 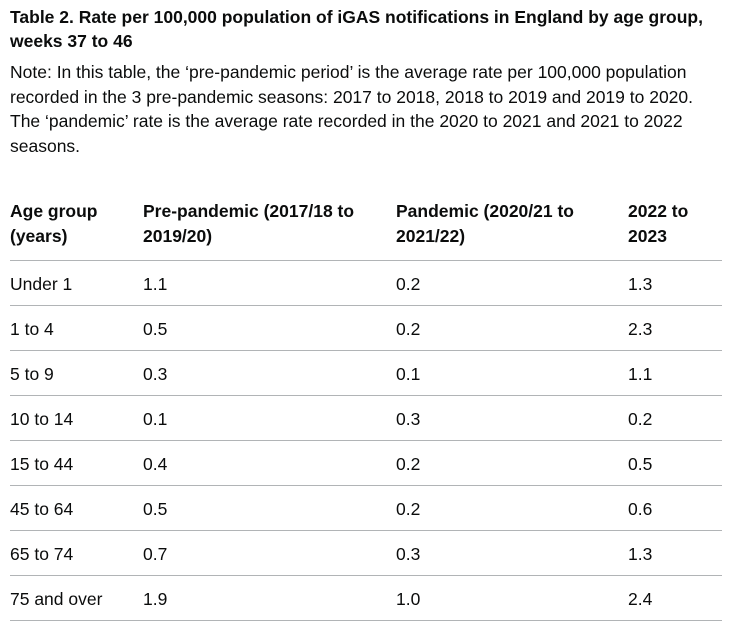 I want to click on cell-age-group: Under 1, so click(x=76, y=283).